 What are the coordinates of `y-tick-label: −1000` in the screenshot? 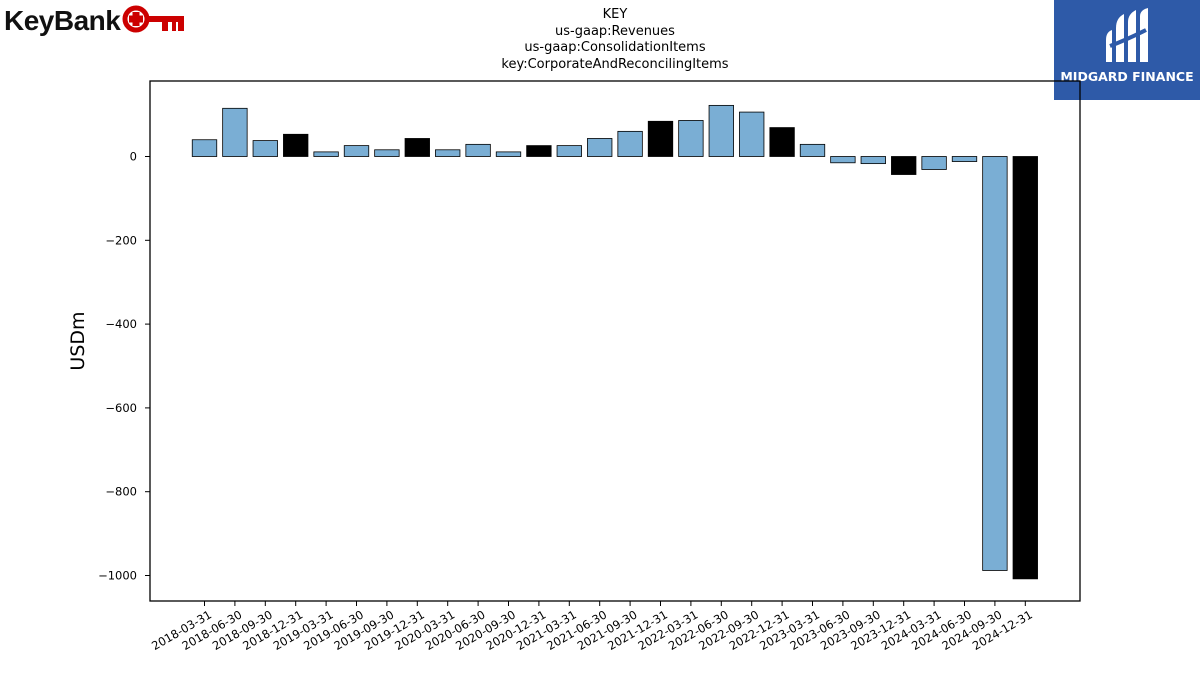 It's located at (117, 576).